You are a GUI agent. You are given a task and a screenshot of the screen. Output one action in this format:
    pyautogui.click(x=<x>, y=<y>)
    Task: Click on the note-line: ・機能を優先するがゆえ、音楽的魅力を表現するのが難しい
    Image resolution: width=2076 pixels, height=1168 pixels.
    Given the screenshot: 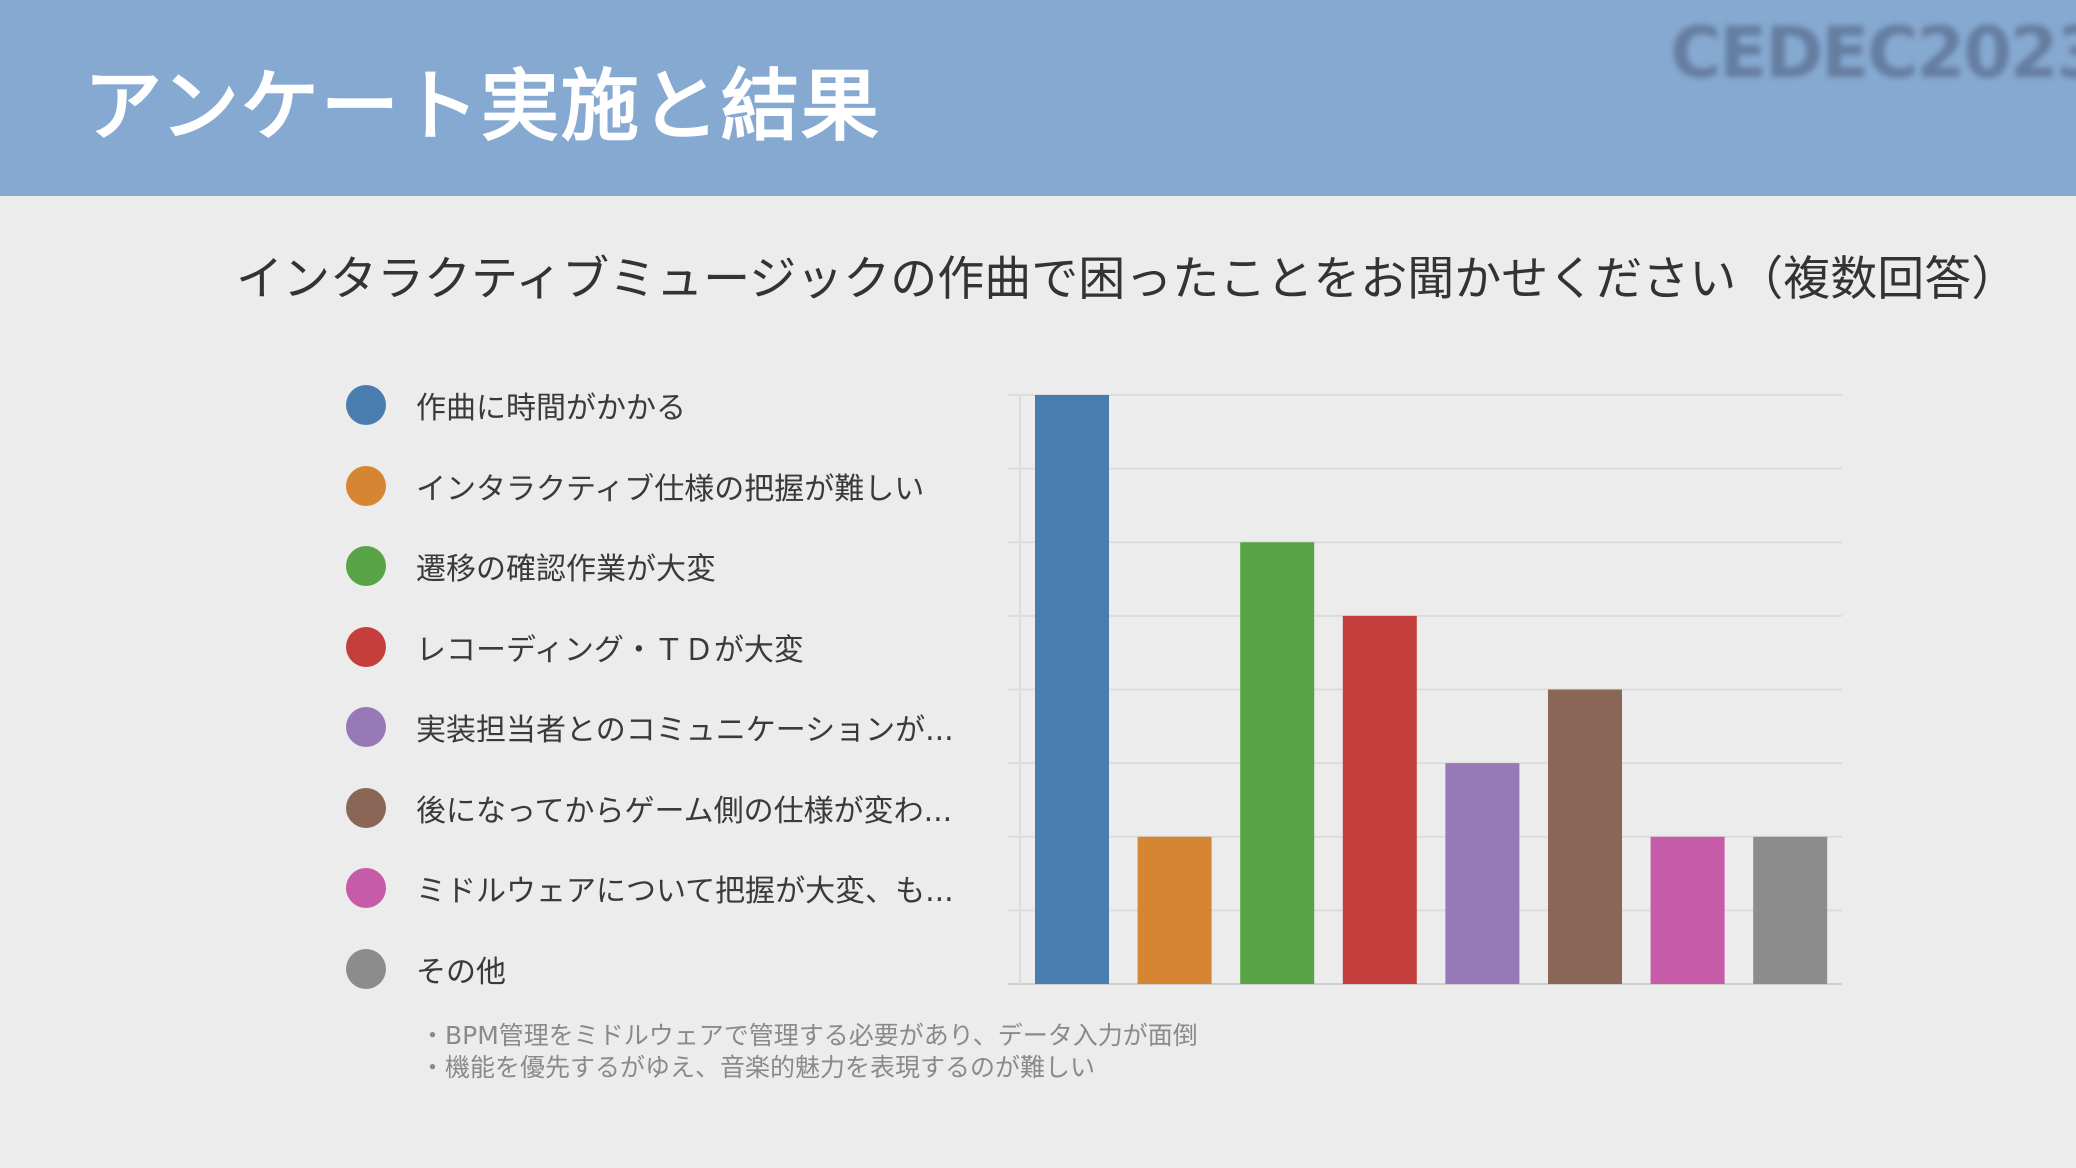 What is the action you would take?
    pyautogui.click(x=758, y=1067)
    